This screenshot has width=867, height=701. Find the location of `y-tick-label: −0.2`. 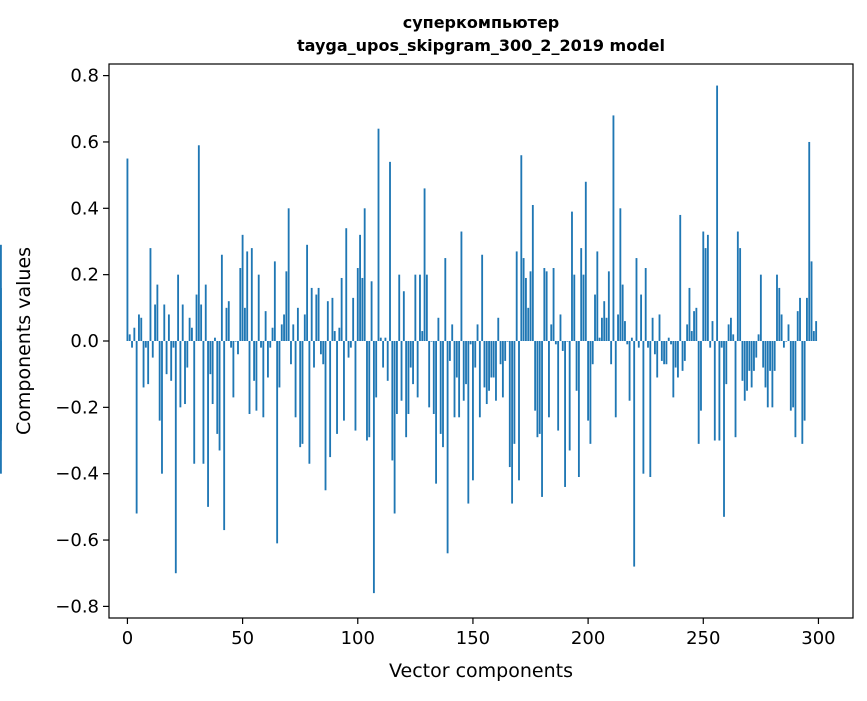

y-tick-label: −0.2 is located at coordinates (77, 407).